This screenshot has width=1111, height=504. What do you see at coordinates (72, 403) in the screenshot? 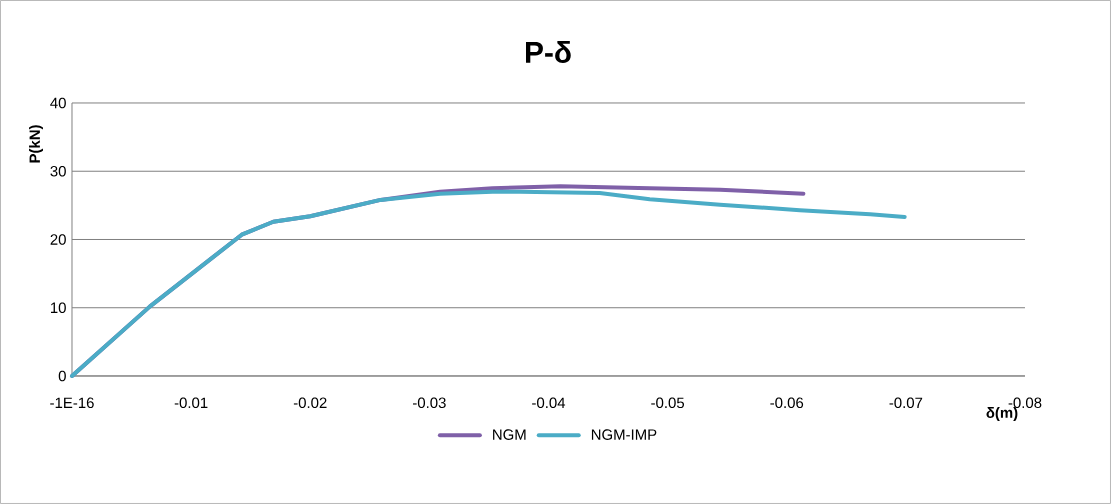
I see `x-tick-label: -1E-16` at bounding box center [72, 403].